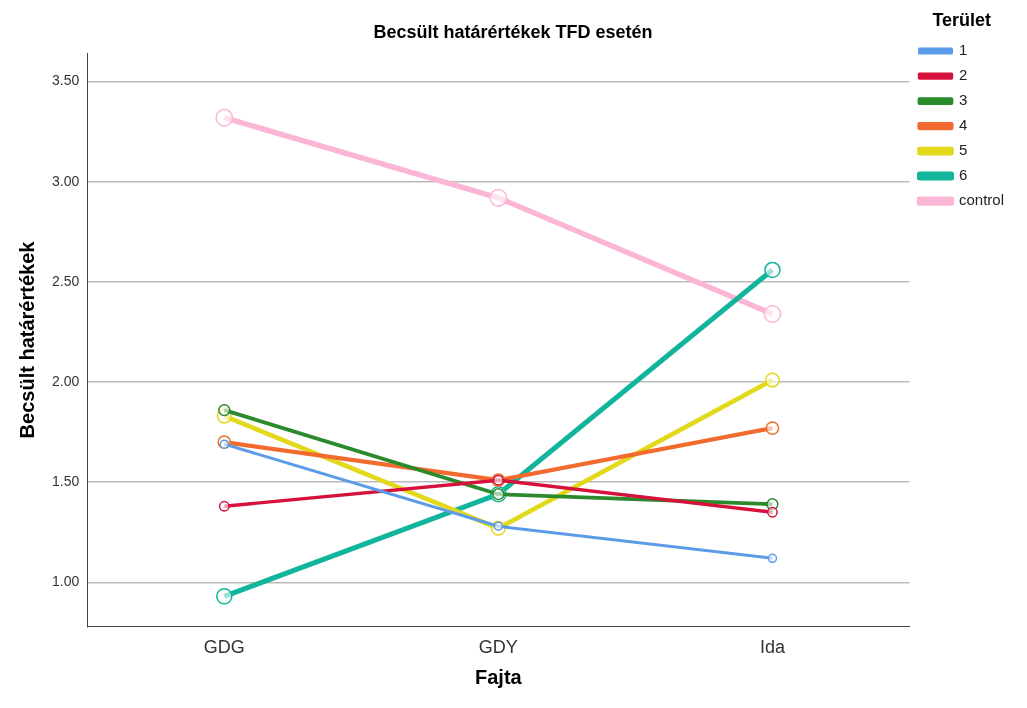 This screenshot has height=708, width=1027. What do you see at coordinates (963, 125) in the screenshot?
I see `legend-label: 4` at bounding box center [963, 125].